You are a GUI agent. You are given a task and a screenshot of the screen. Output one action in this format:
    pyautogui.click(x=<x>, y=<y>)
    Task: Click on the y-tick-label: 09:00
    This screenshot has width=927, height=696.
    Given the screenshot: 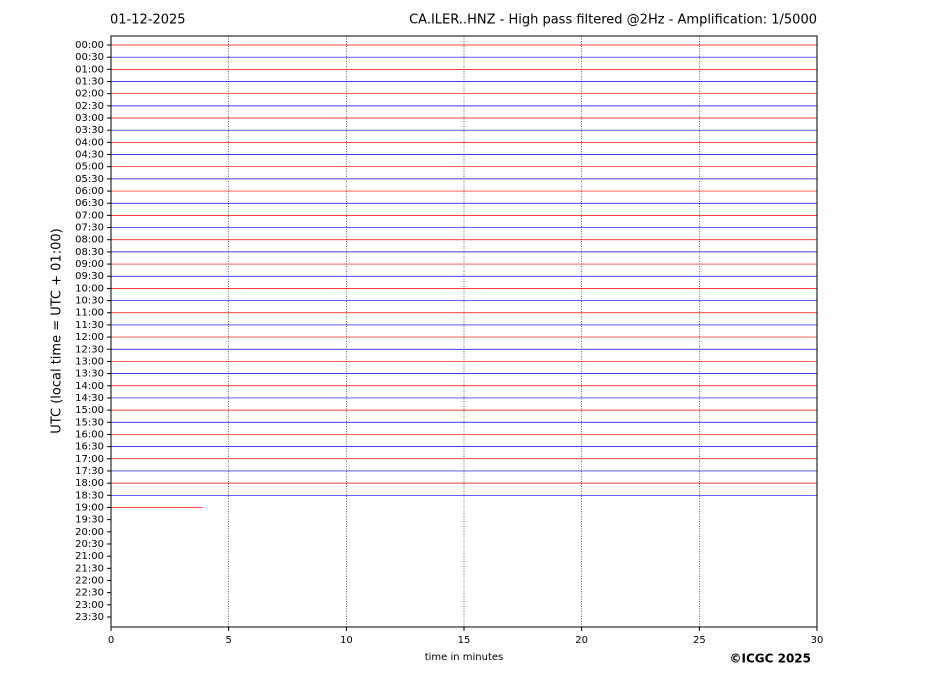 What is the action you would take?
    pyautogui.click(x=89, y=264)
    